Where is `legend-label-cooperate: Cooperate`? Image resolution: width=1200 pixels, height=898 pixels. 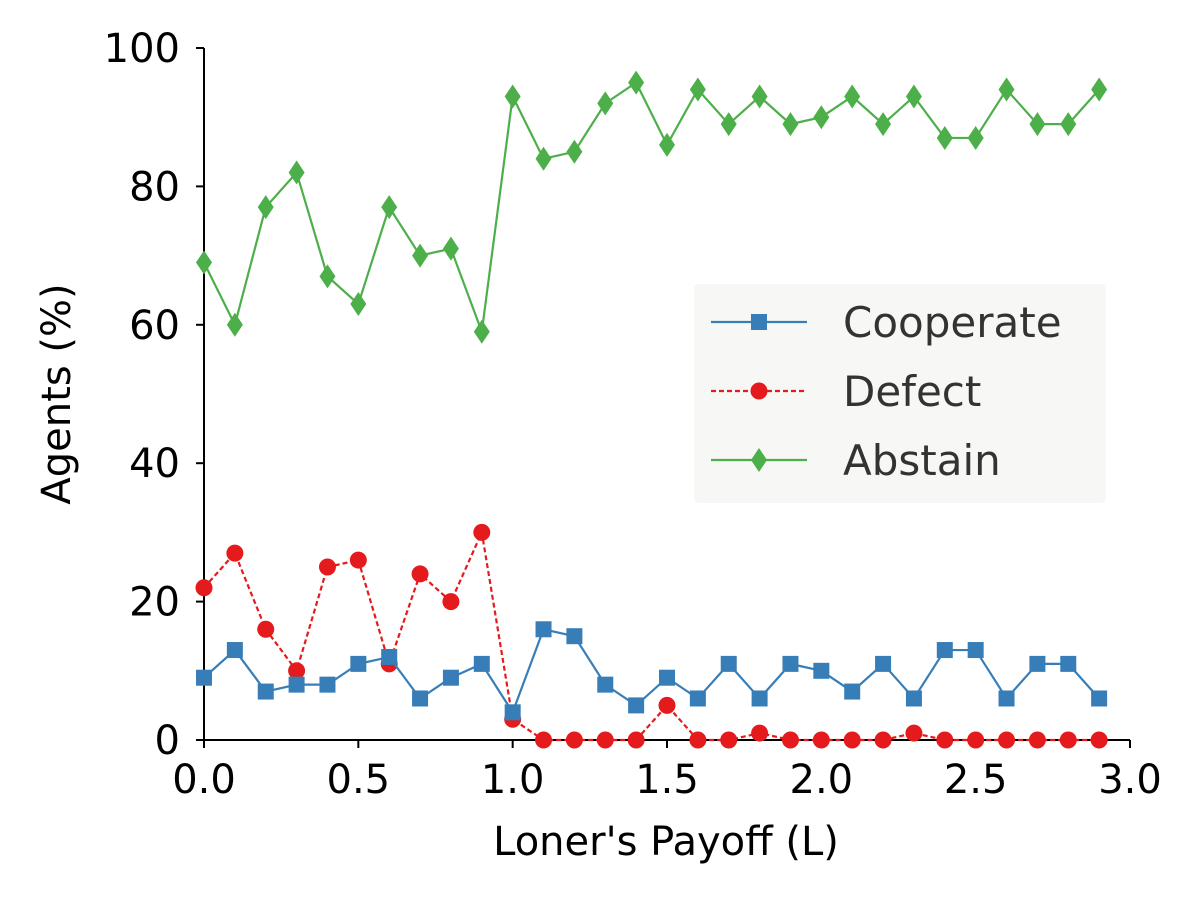
legend-label-cooperate: Cooperate is located at coordinates (952, 322).